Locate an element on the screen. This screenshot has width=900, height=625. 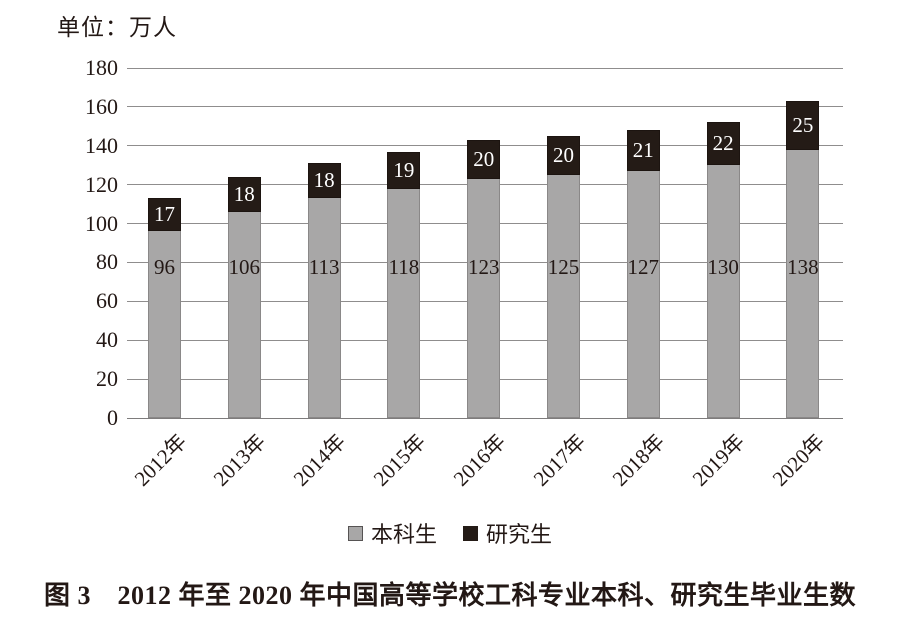
x-tick-label-2016年: 2016年 is located at coordinates (479, 460).